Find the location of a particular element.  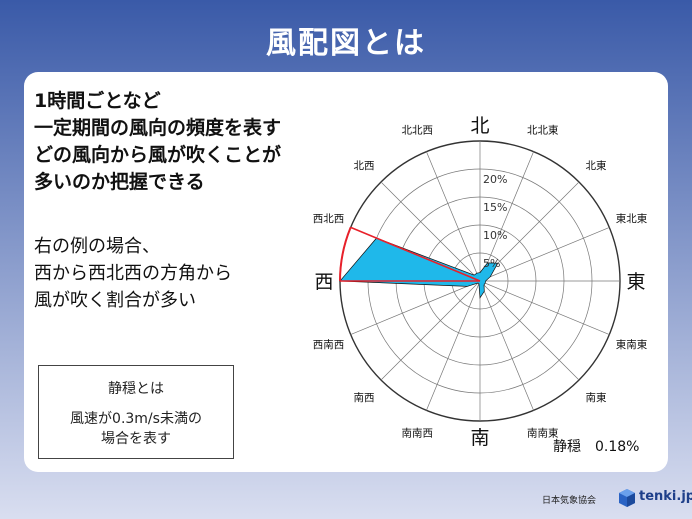

direction-label: 北北東 is located at coordinates (543, 129).